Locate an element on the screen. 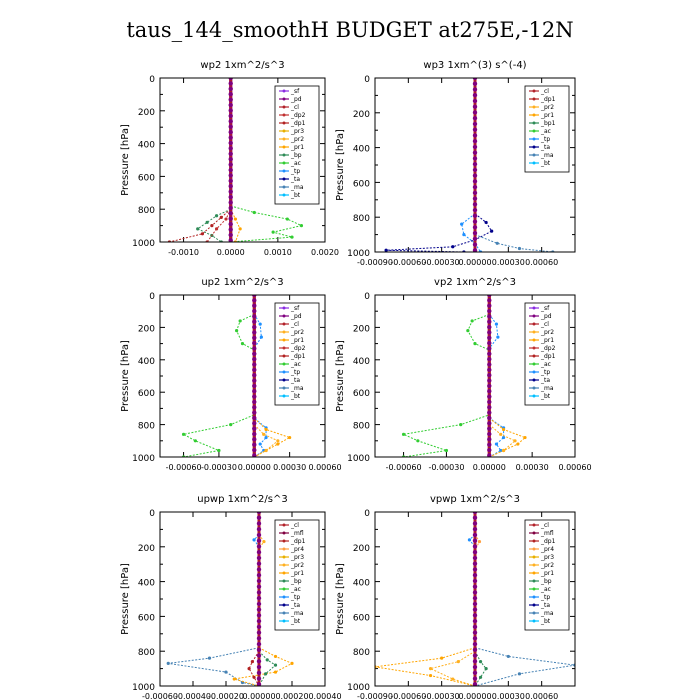  legend-label-pr1: _pr1 is located at coordinates (547, 115).